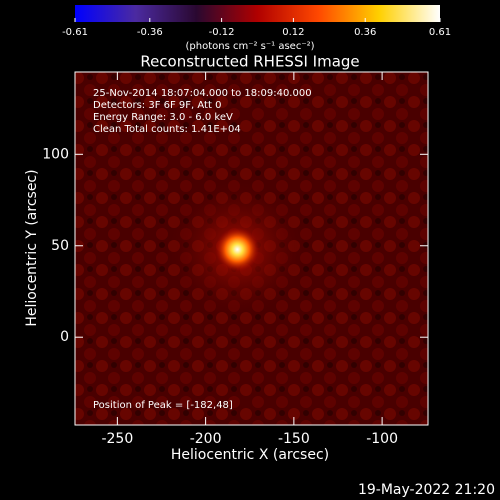  I want to click on y-tick-label: 0, so click(64, 337).